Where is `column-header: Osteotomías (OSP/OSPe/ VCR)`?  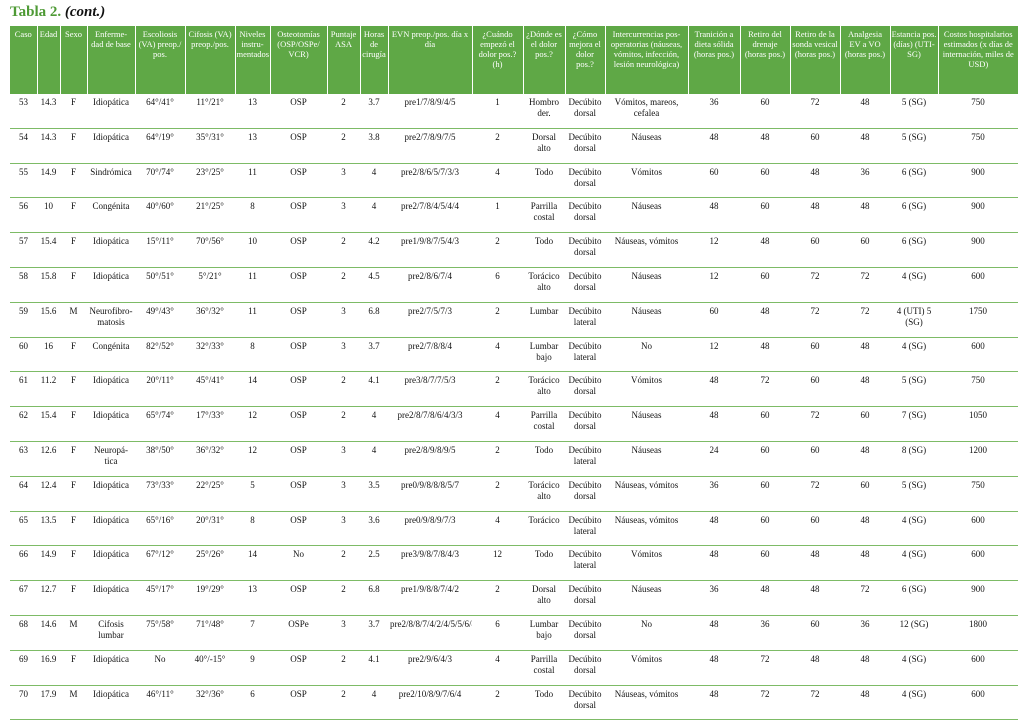
column-header: Osteotomías (OSP/OSPe/ VCR) is located at coordinates (298, 60).